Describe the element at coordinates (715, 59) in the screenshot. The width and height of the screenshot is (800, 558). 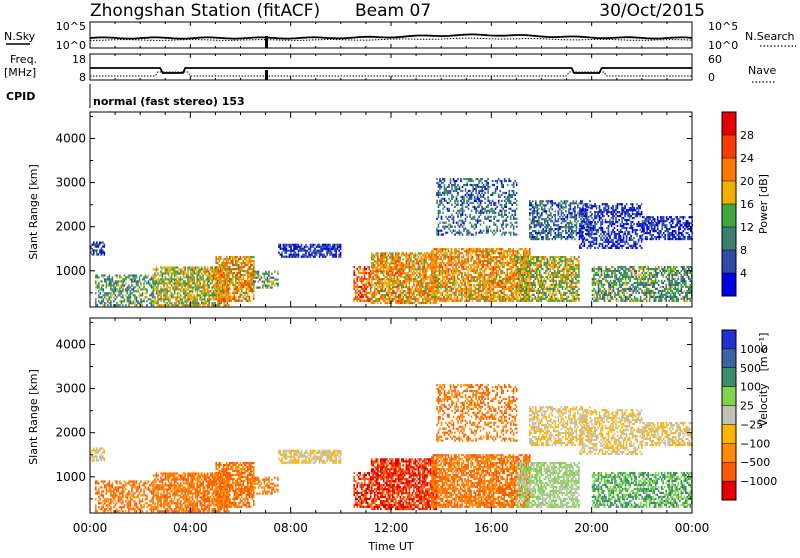
I see `nave-tick-top: 60` at that location.